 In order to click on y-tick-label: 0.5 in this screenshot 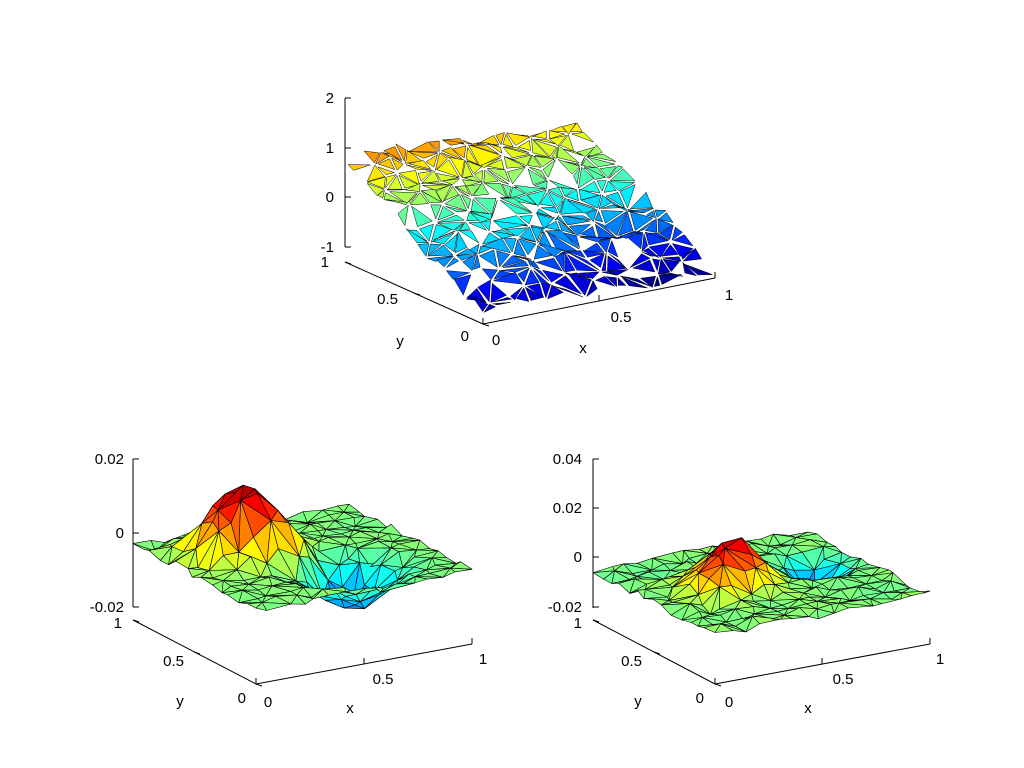, I will do `click(173, 661)`.